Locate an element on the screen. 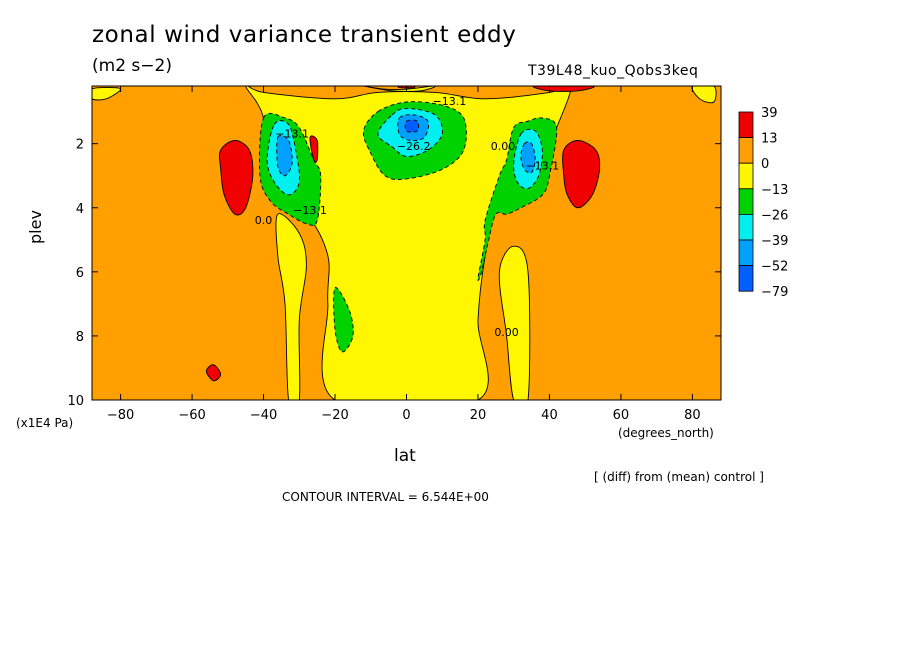 Image resolution: width=904 pixels, height=654 pixels. contour-label-2: 0.00 is located at coordinates (503, 146).